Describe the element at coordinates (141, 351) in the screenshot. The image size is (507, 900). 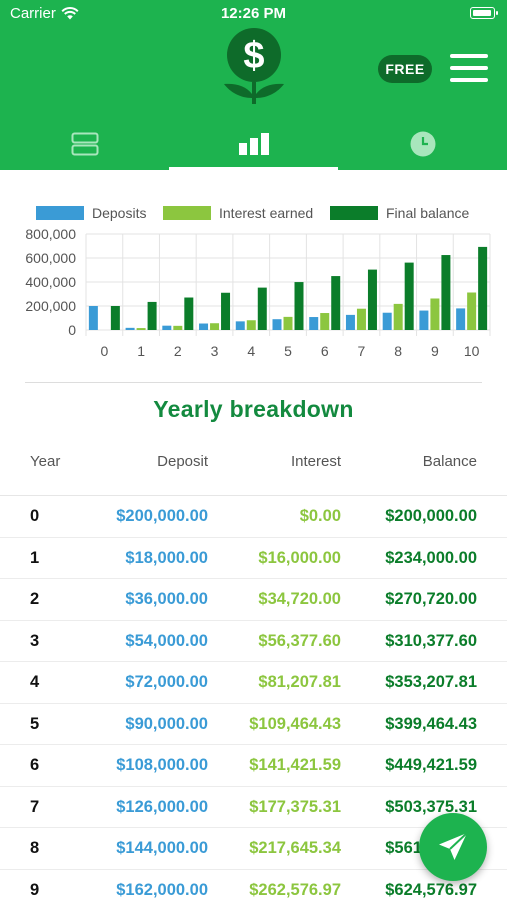
I see `x-tick-label: 1` at that location.